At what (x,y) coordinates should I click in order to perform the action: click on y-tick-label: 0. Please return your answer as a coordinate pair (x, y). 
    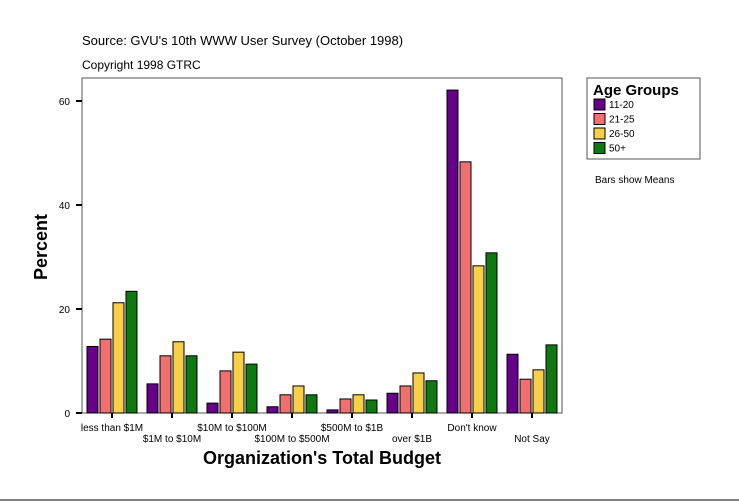
    Looking at the image, I should click on (67, 414).